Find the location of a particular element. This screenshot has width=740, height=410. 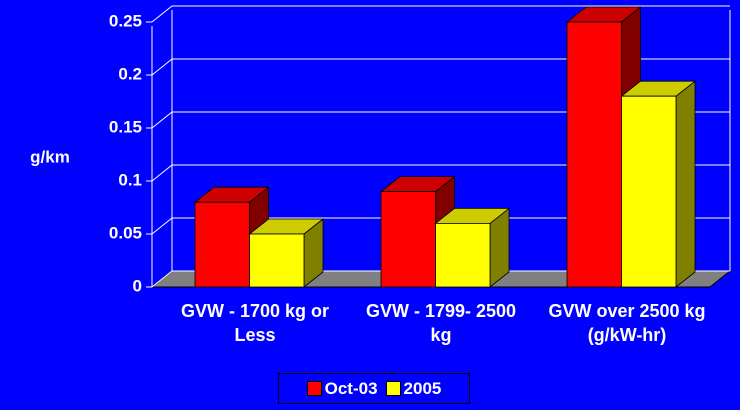

legend-label: 2005 is located at coordinates (422, 388).